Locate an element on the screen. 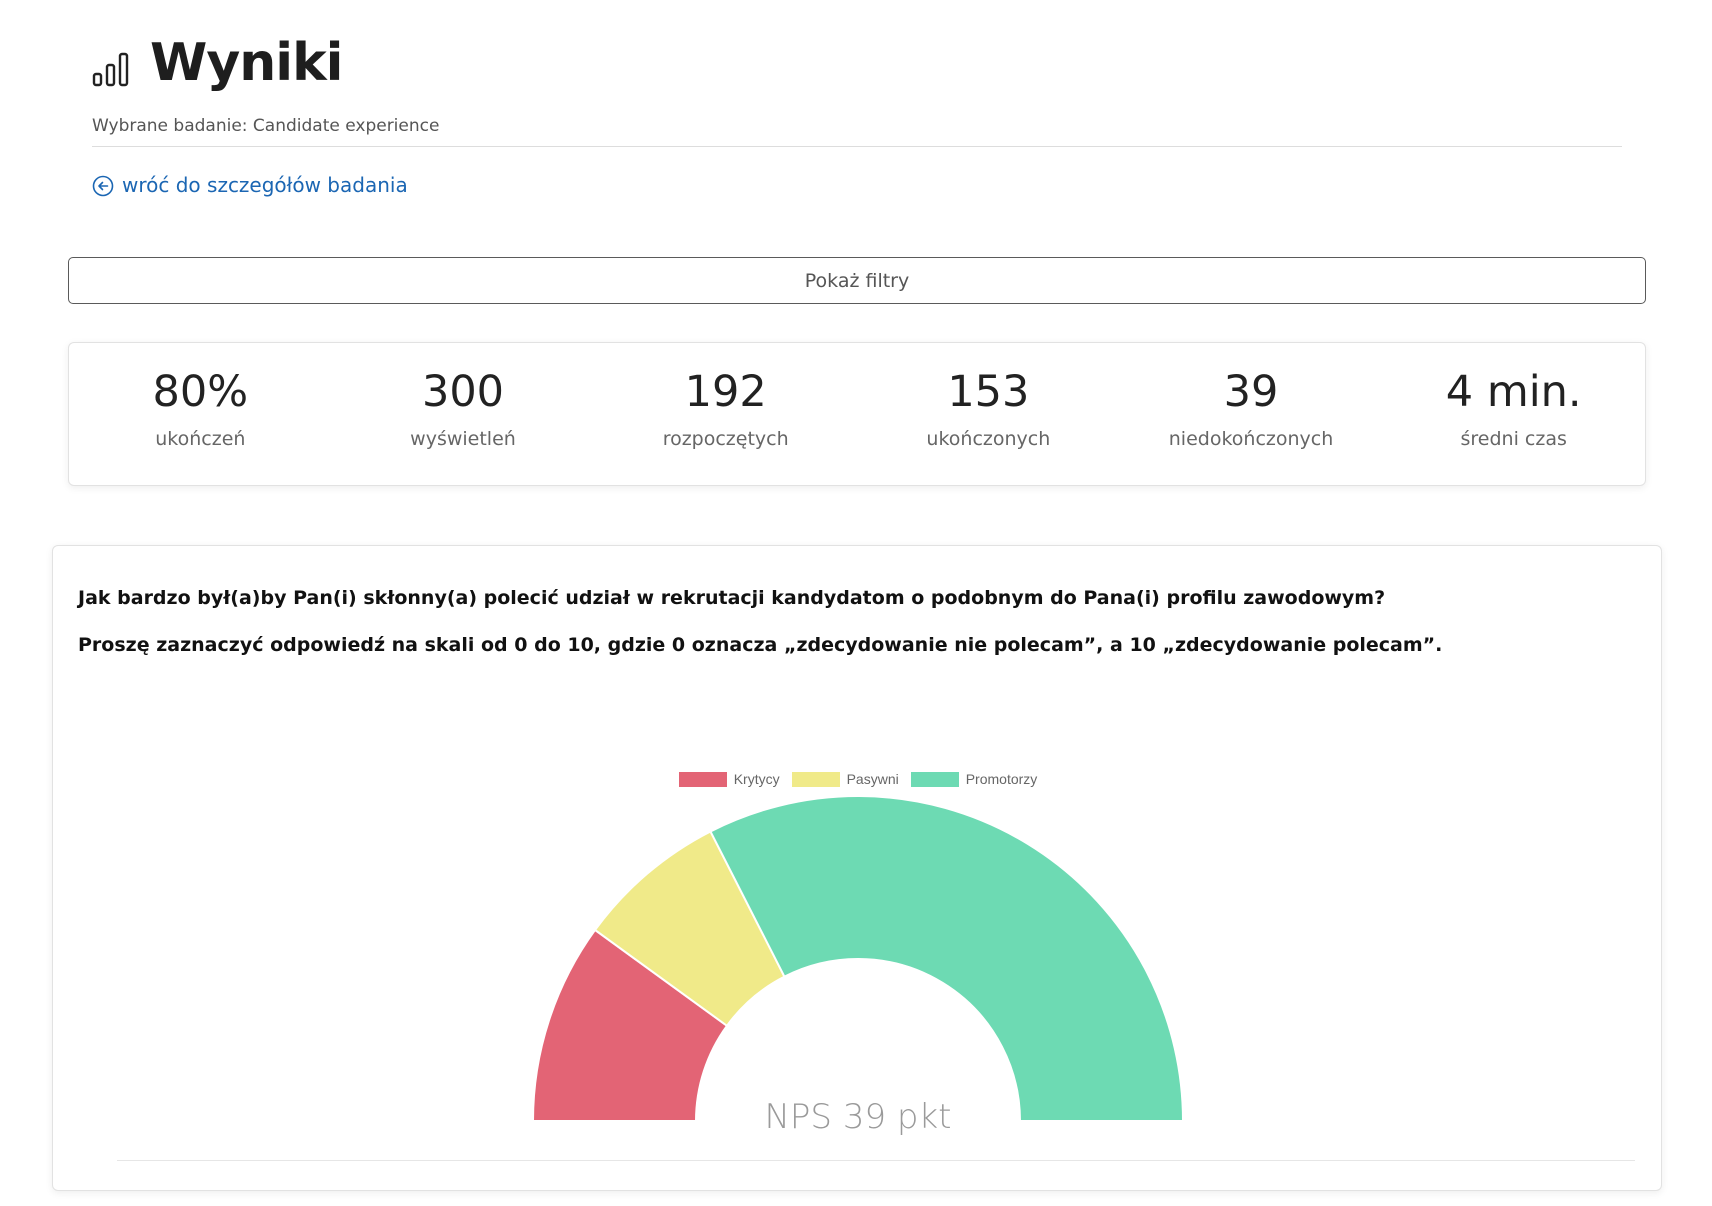 The width and height of the screenshot is (1712, 1206). chart-legend: Krytycy Pasywni Promotorzy is located at coordinates (858, 779).